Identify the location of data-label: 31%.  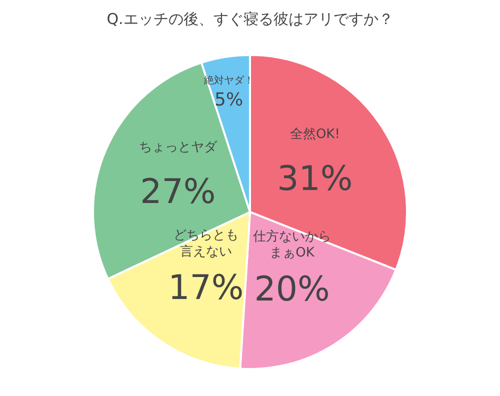
(315, 178).